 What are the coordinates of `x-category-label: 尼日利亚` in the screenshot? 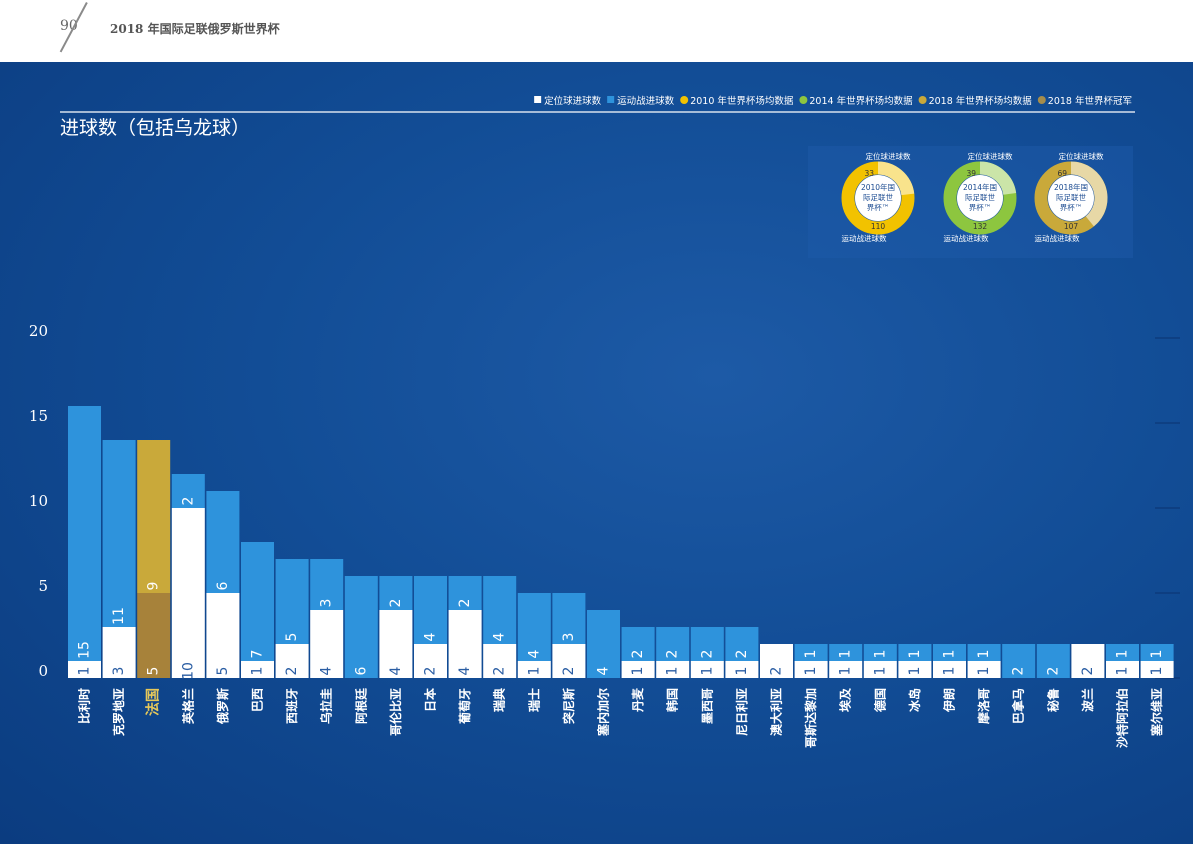 It's located at (741, 712).